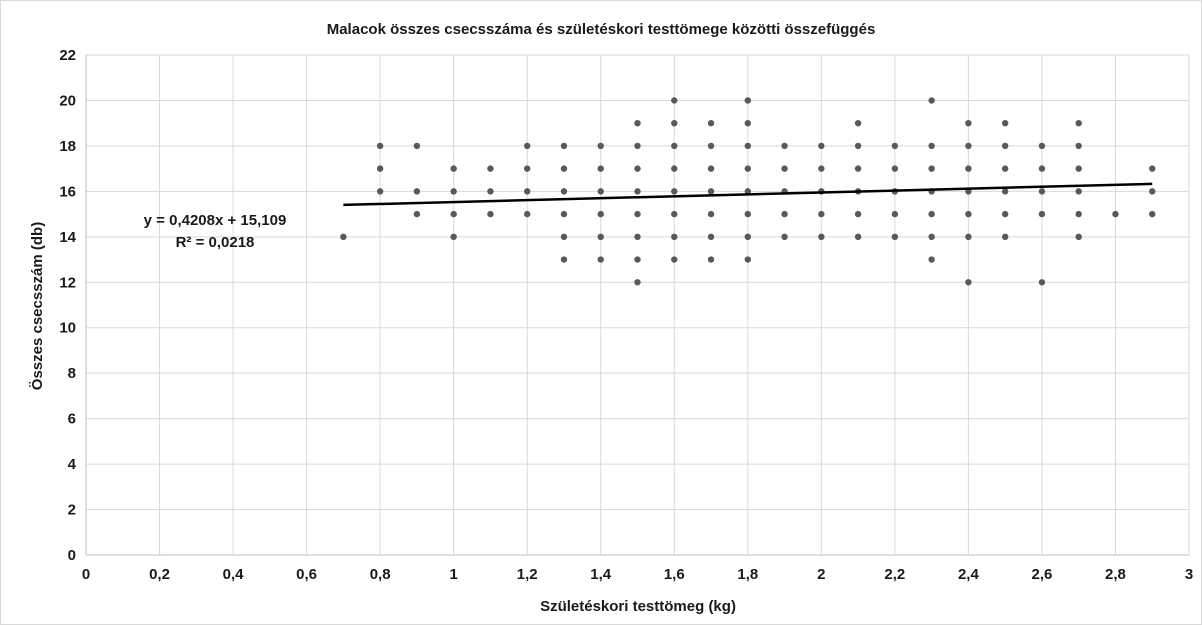 This screenshot has width=1202, height=625. What do you see at coordinates (67, 237) in the screenshot?
I see `y-tick-label: 14` at bounding box center [67, 237].